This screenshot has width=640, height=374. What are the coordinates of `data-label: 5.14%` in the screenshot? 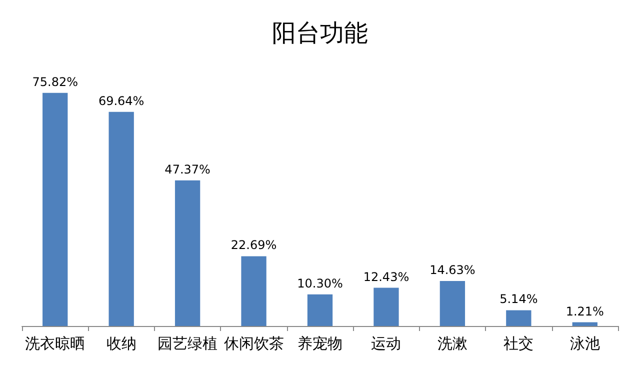 It's located at (519, 299).